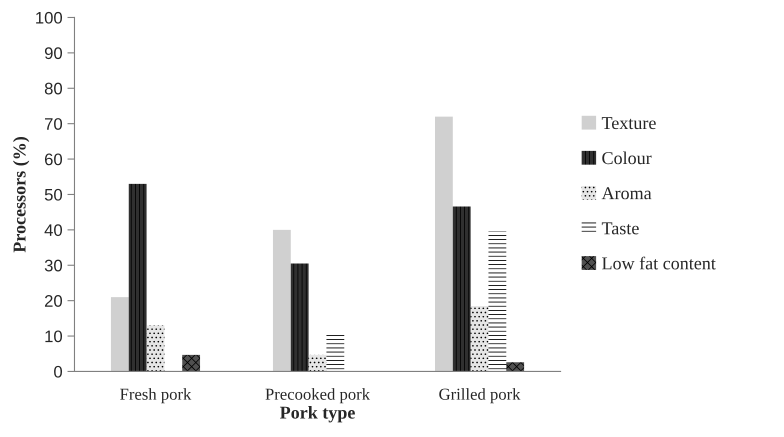  Describe the element at coordinates (156, 396) in the screenshot. I see `x-tick-label: Fresh pork` at that location.